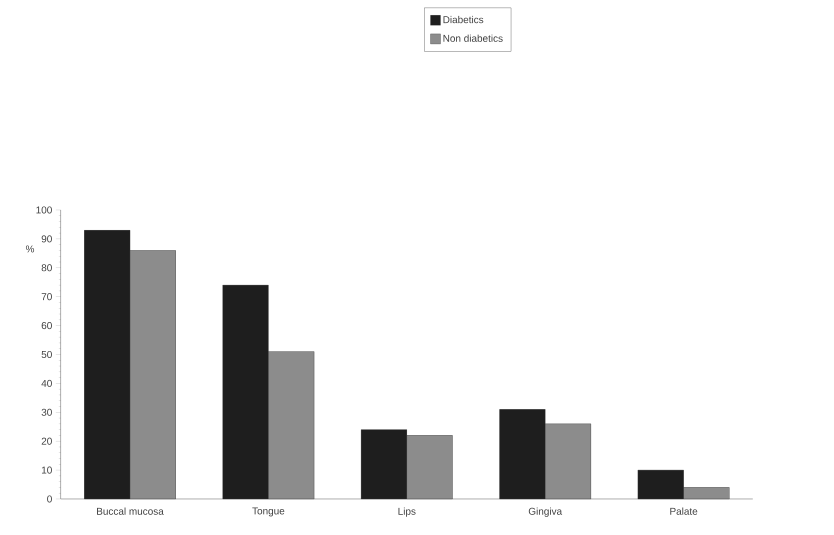 This screenshot has width=834, height=535. What do you see at coordinates (464, 20) in the screenshot?
I see `legend-label: Diabetics` at bounding box center [464, 20].